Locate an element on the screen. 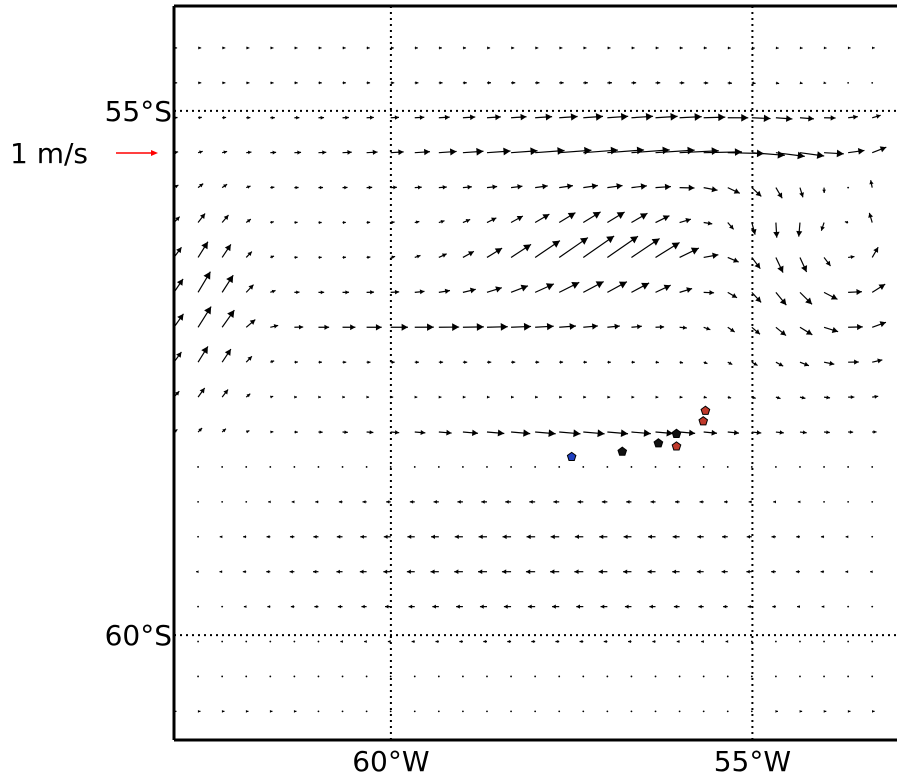 Image resolution: width=897 pixels, height=777 pixels. x-tick-label: 55°W is located at coordinates (752, 761).